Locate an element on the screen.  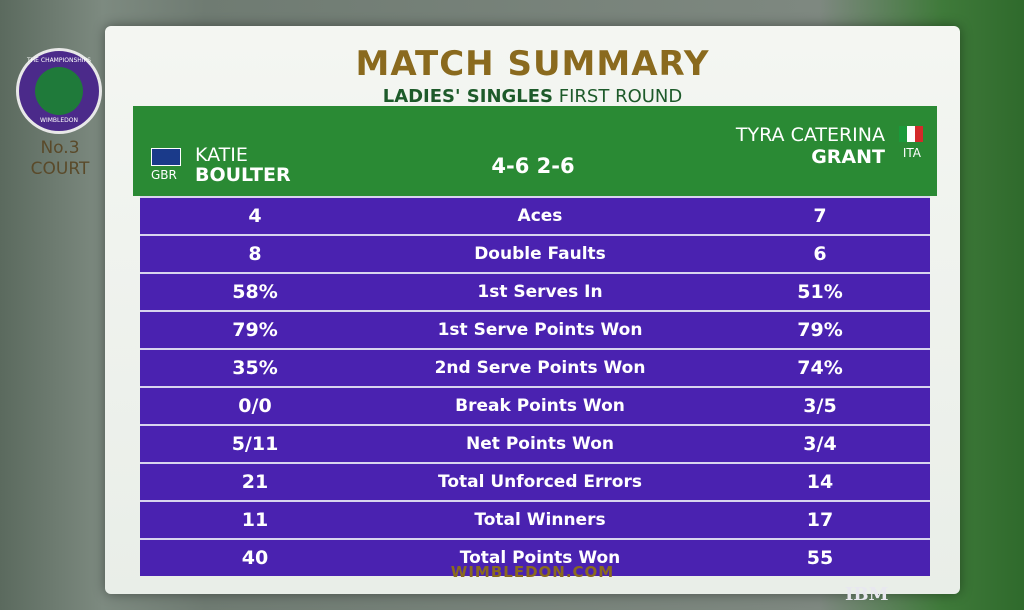
stat-row: 4 Aces 7 is located at coordinates (535, 215).